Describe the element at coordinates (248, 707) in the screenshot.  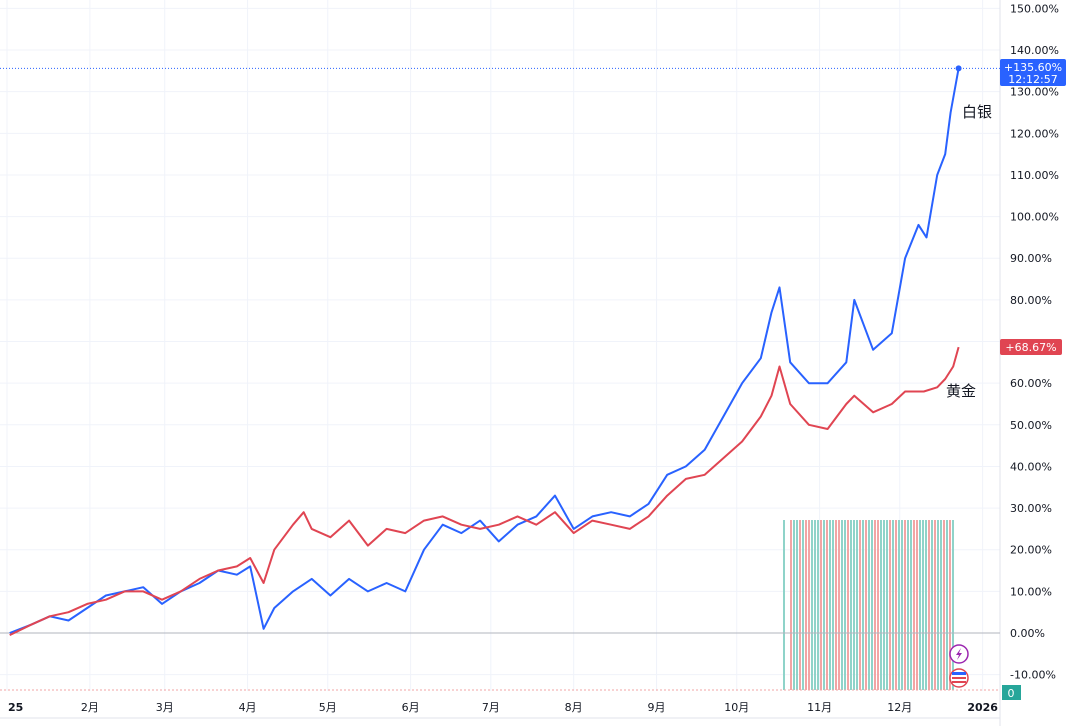
I see `x-tick-label: 4月` at that location.